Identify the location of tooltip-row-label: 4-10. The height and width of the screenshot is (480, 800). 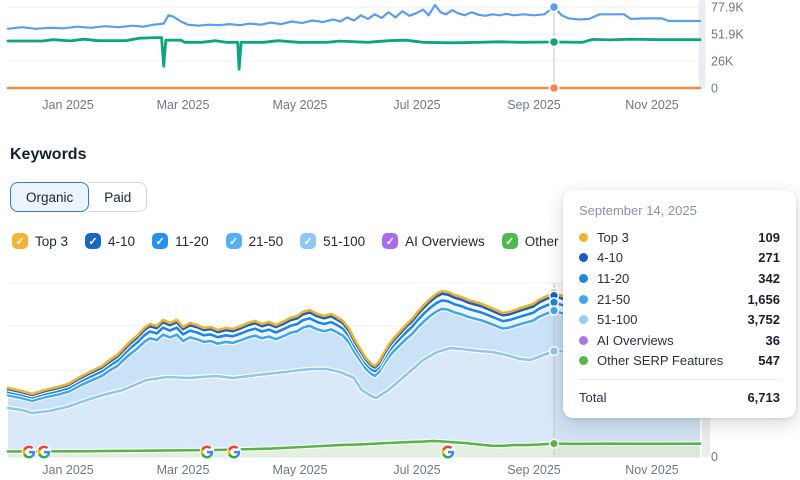
(610, 258).